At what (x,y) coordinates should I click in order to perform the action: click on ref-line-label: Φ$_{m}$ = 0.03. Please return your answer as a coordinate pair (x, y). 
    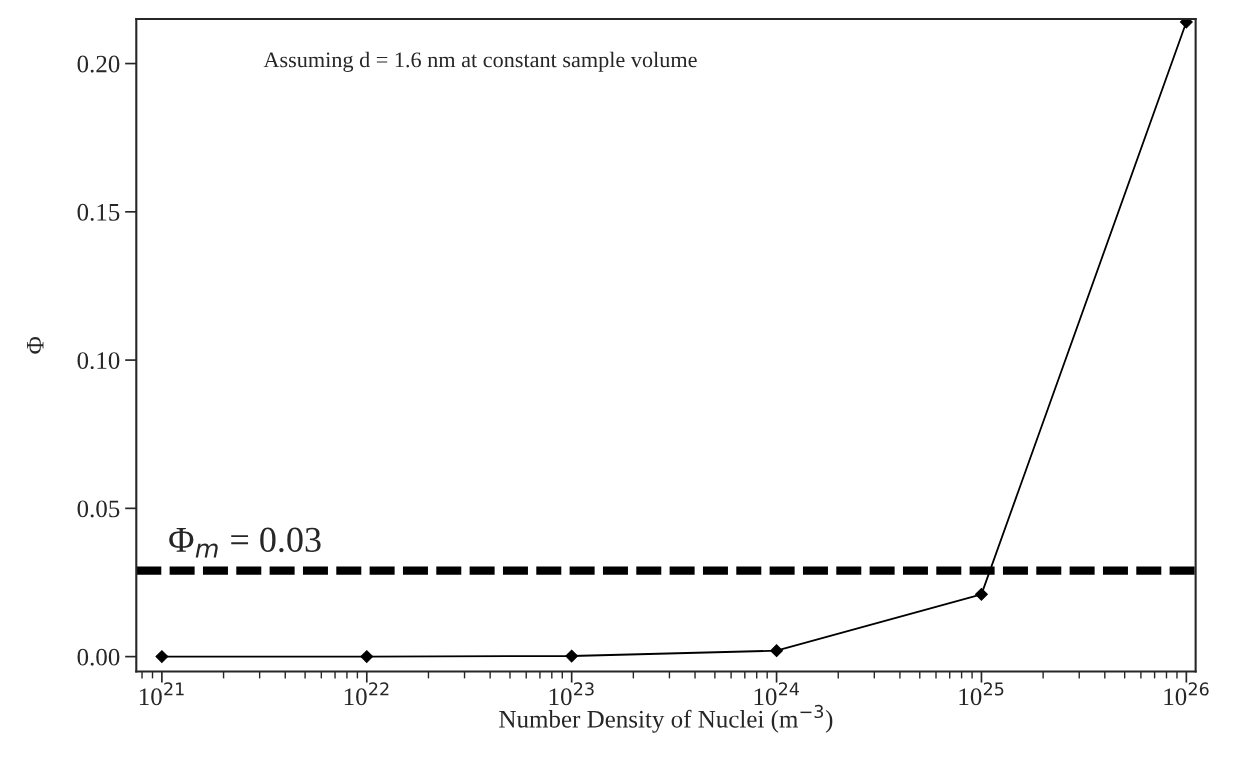
    Looking at the image, I should click on (245, 542).